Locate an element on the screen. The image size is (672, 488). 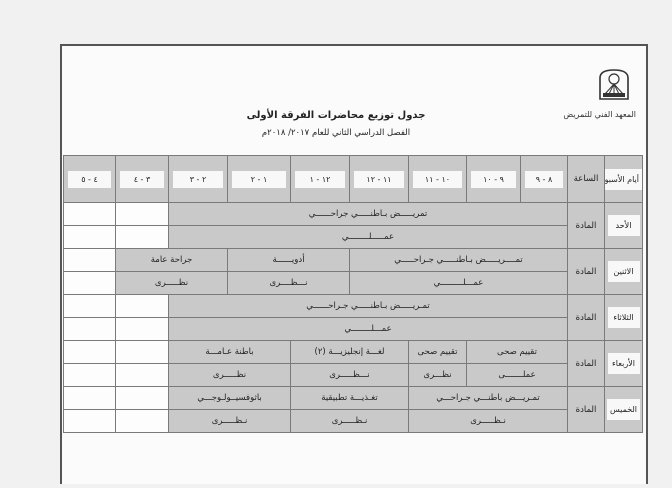
institute-name: المعهد الفني للتمريض is located at coordinates (599, 114).